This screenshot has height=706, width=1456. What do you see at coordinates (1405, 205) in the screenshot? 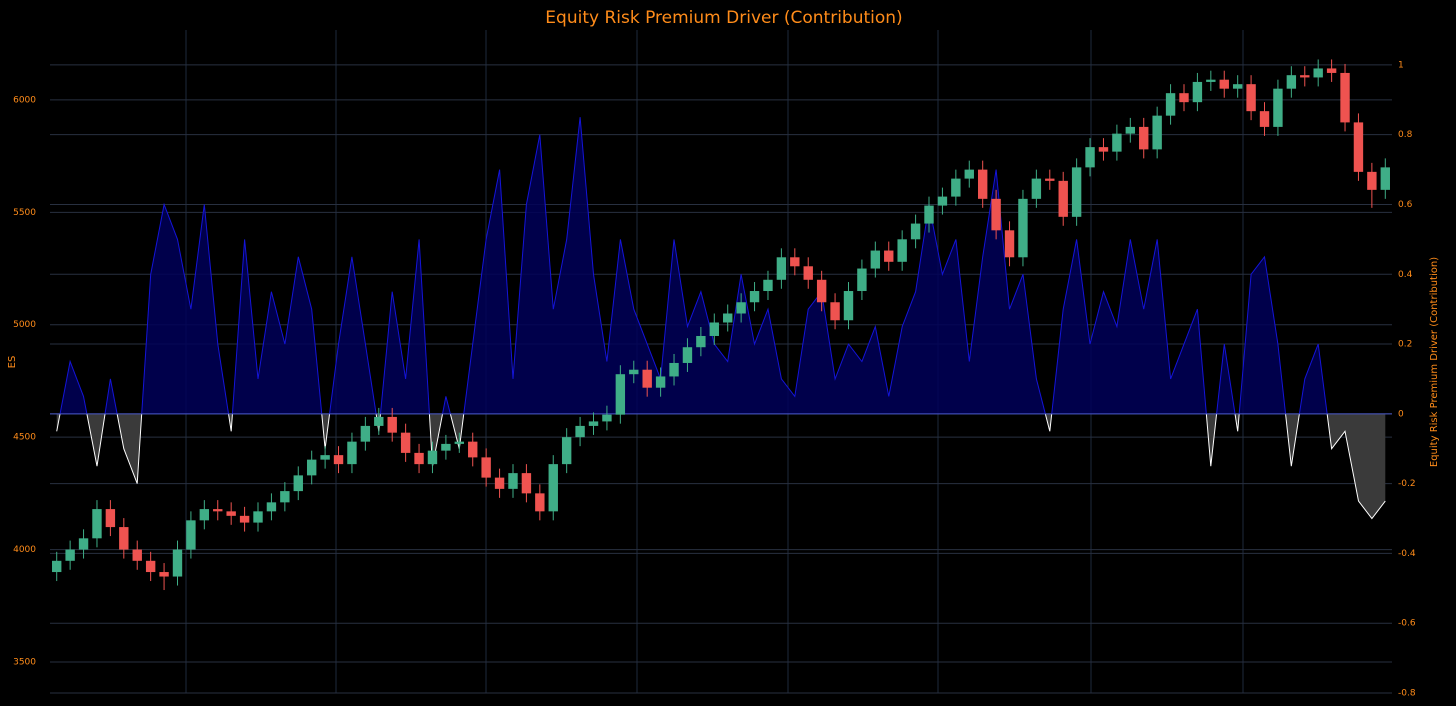
I see `y2-tick-label: 0.6` at bounding box center [1405, 205].